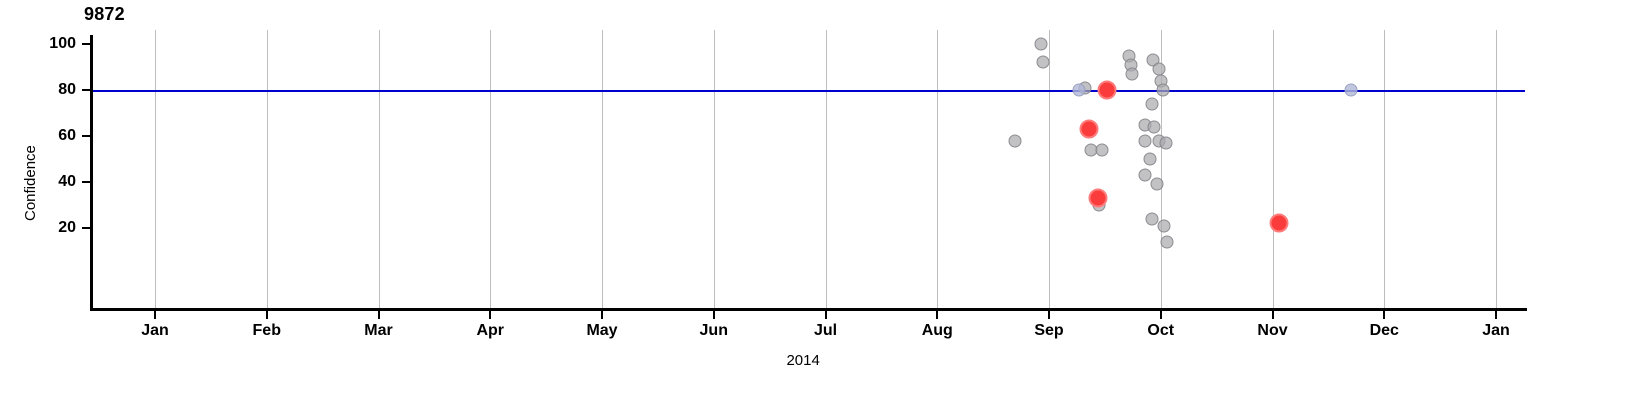 The height and width of the screenshot is (400, 1650). I want to click on x-tick-label-jul-6: Jul, so click(825, 330).